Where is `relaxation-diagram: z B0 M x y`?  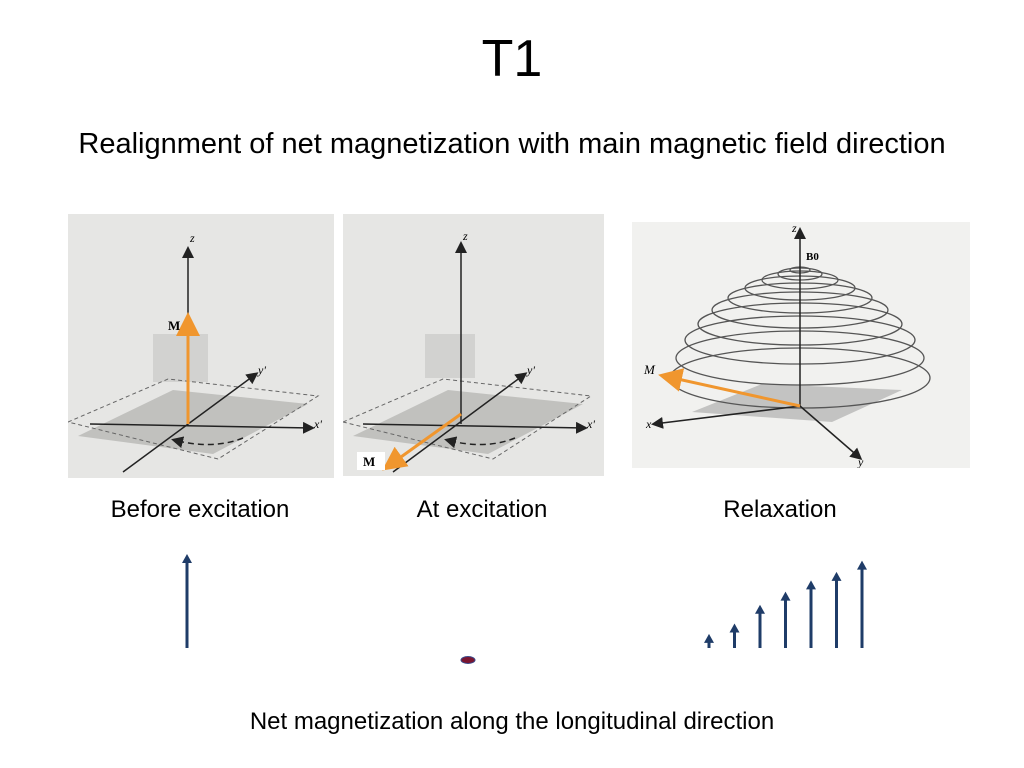
relaxation-diagram: z B0 M x y is located at coordinates (787, 345).